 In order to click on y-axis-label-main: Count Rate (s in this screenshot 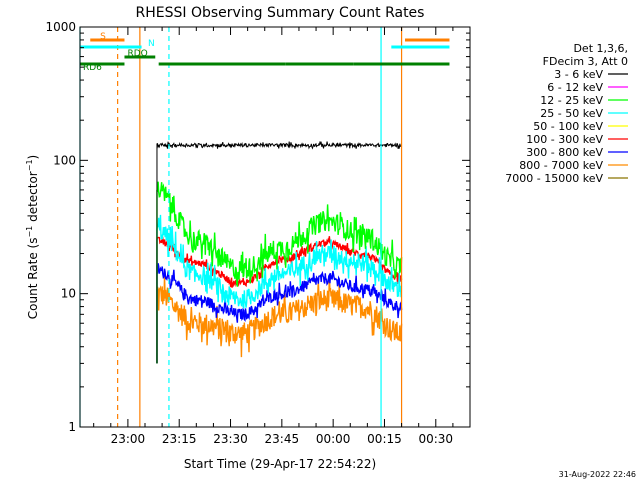, I will do `click(33, 279)`.